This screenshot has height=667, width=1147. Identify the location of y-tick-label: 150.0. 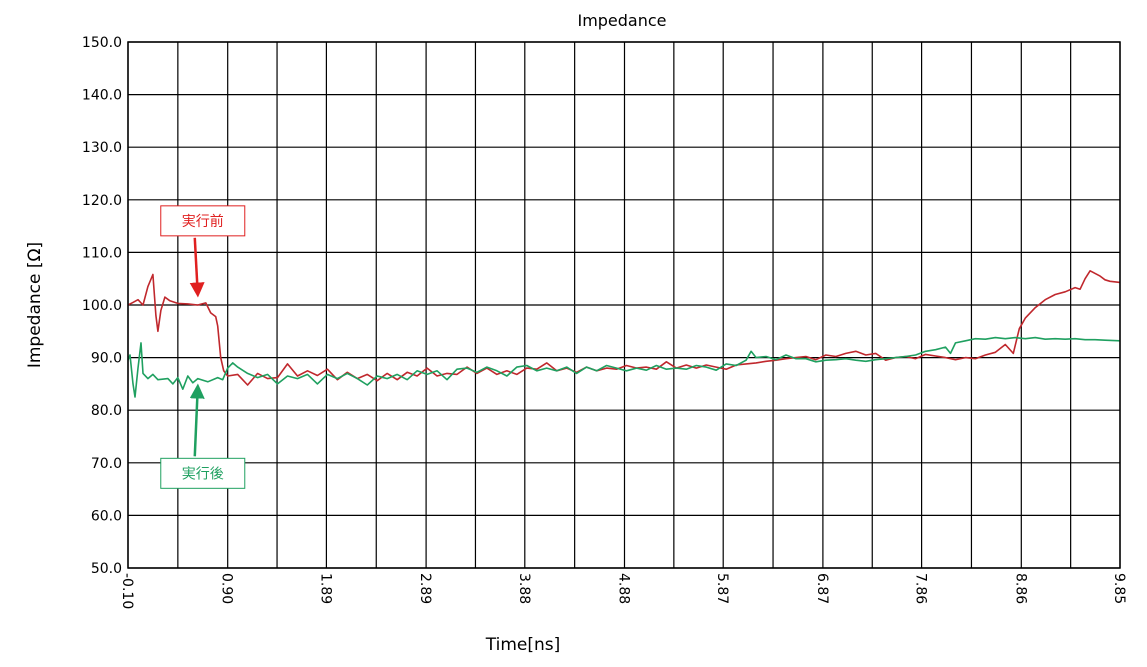
(102, 43).